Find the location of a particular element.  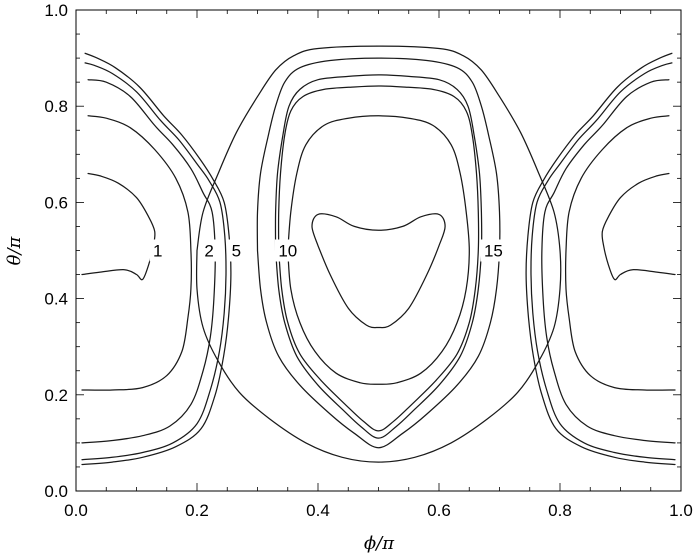

contour-label-5: 5 is located at coordinates (236, 251).